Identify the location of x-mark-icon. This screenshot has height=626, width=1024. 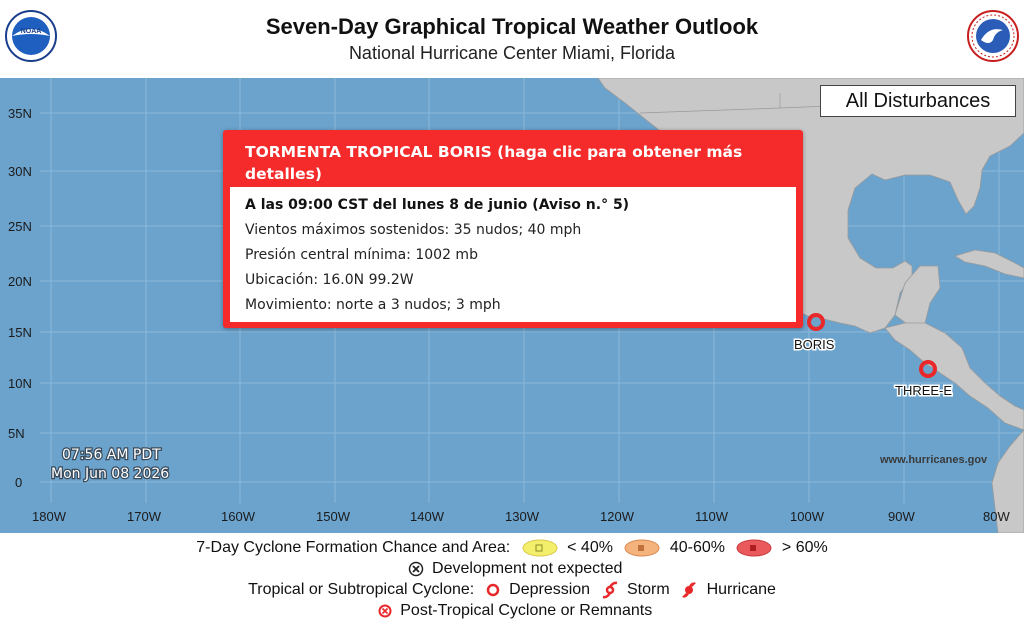
(415, 569).